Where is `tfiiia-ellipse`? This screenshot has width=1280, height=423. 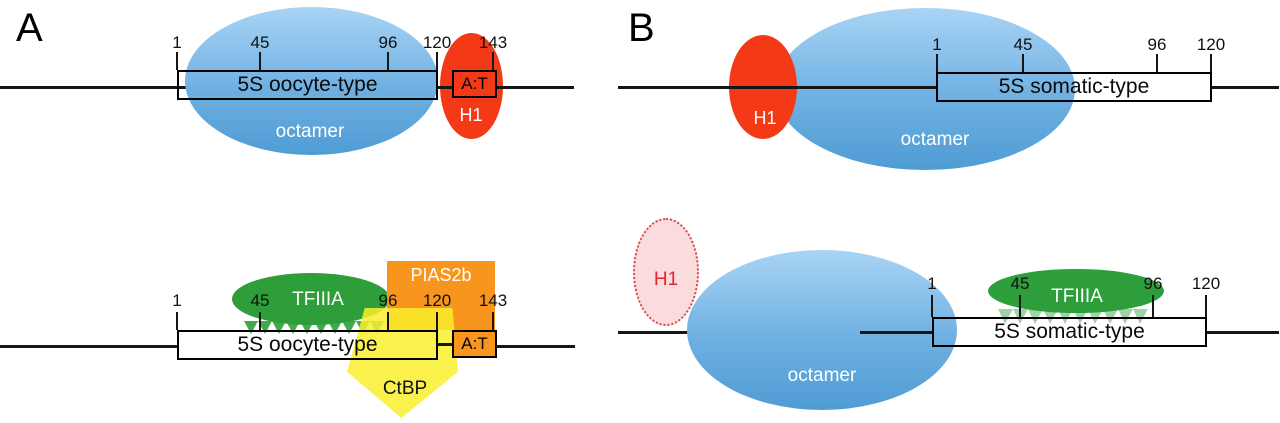
tfiiia-ellipse is located at coordinates (1076, 291).